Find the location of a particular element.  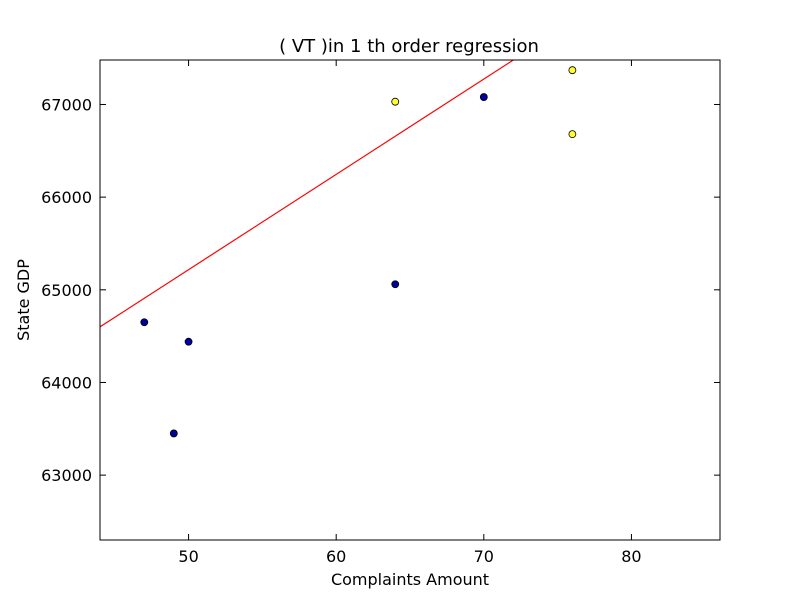

y-tick-label: 65000 is located at coordinates (66, 290).